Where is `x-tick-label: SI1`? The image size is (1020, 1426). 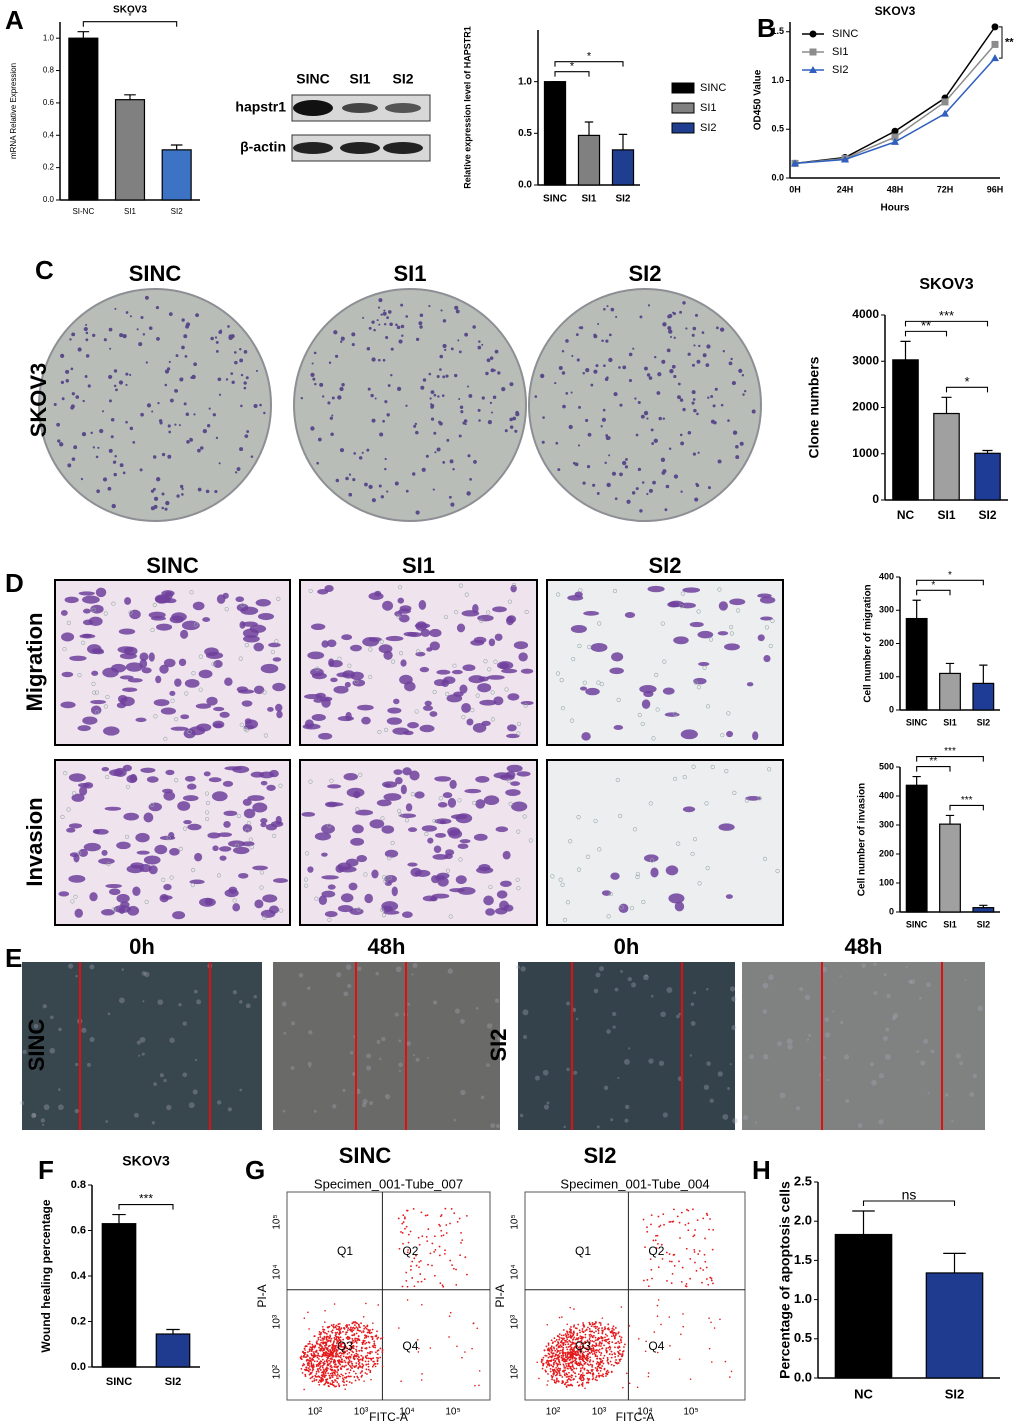
x-tick-label: SI1 is located at coordinates (946, 515).